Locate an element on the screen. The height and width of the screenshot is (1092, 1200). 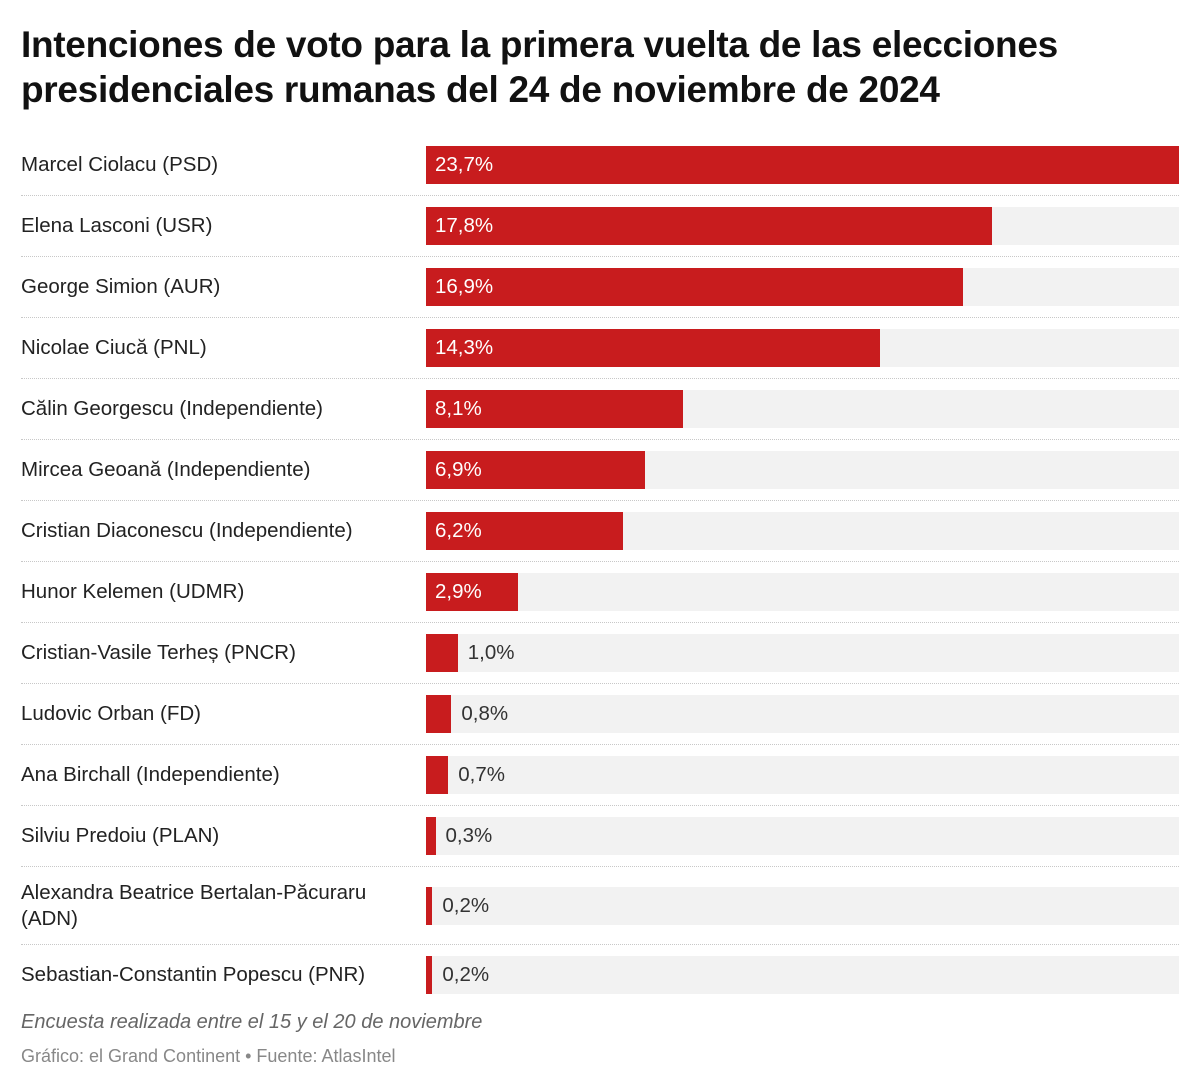
category-label: Ana Birchall (Independiente) is located at coordinates (150, 774).